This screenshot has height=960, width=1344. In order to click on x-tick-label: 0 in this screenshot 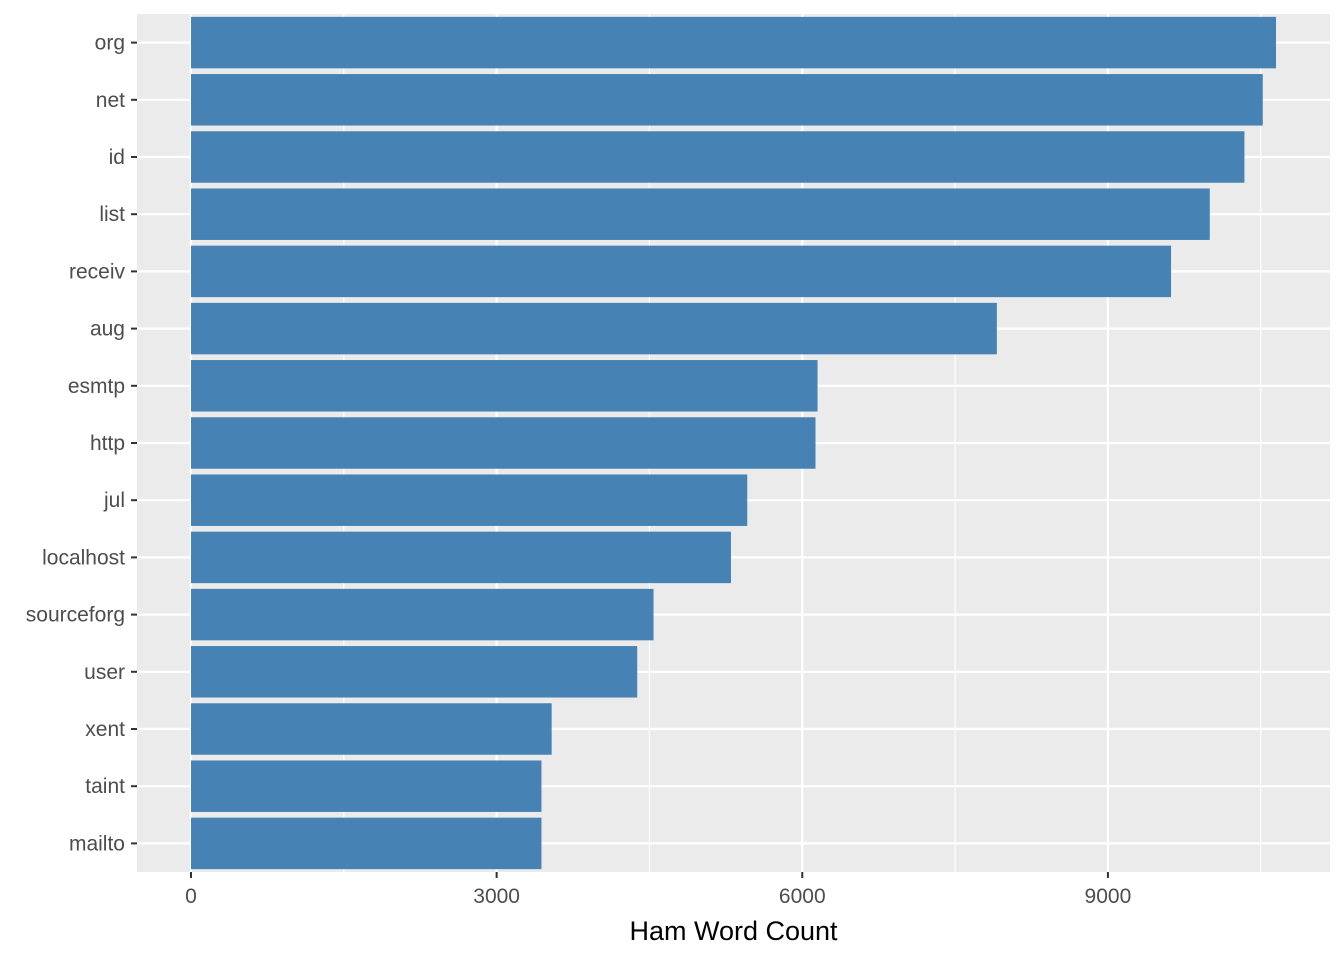, I will do `click(191, 896)`.